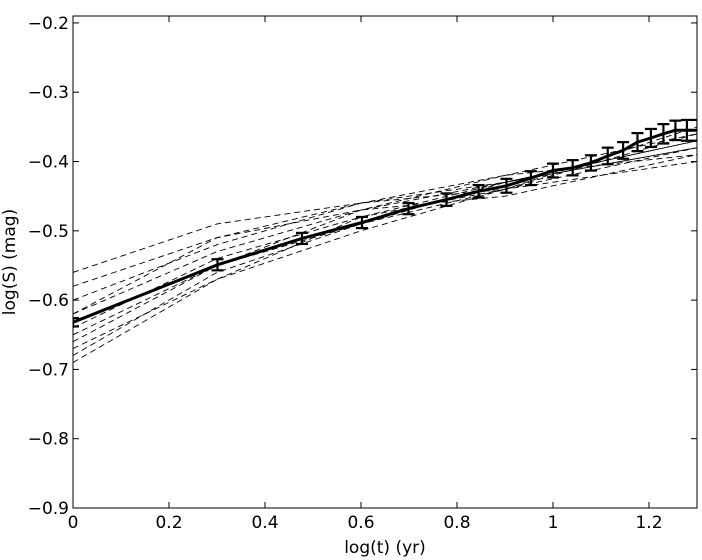 Image resolution: width=702 pixels, height=560 pixels. Describe the element at coordinates (264, 523) in the screenshot. I see `x-tick-label: 0.4` at that location.